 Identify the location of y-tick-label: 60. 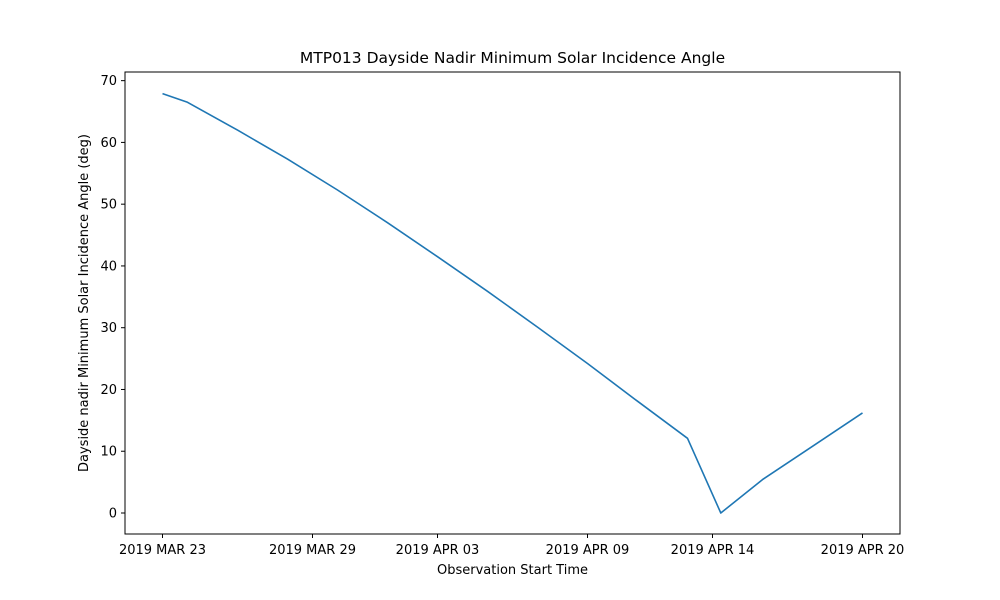
(108, 143).